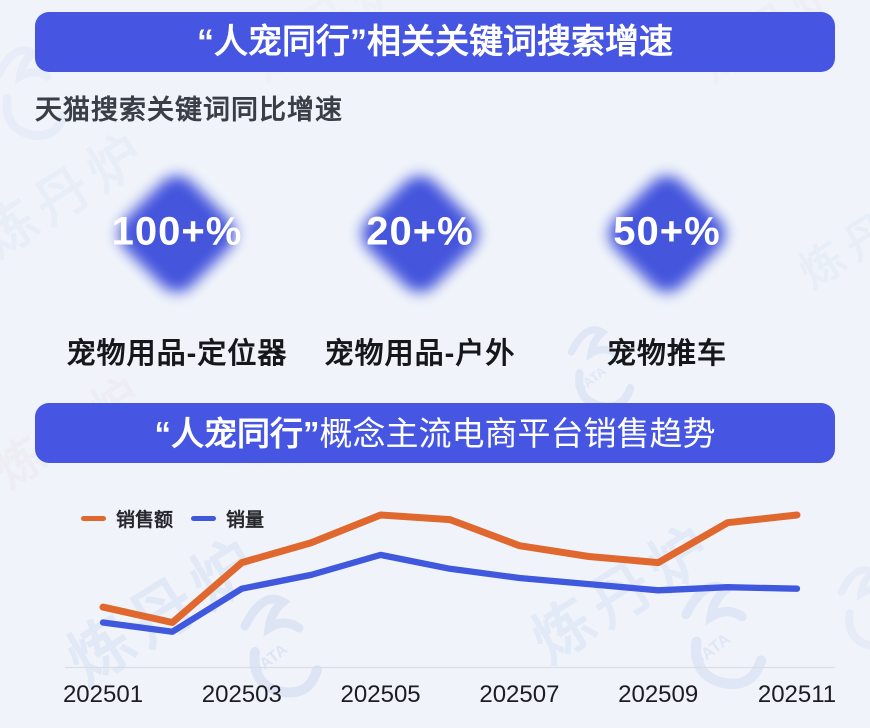 The height and width of the screenshot is (728, 870). What do you see at coordinates (145, 520) in the screenshot?
I see `legend-label-sales-amount: 销售额` at bounding box center [145, 520].